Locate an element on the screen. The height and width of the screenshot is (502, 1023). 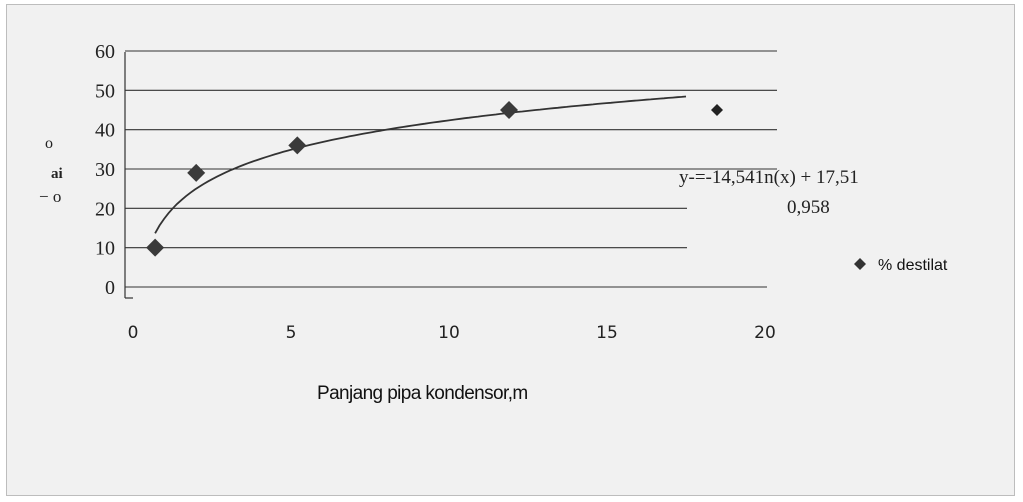
x-tick-label: 5 is located at coordinates (291, 333).